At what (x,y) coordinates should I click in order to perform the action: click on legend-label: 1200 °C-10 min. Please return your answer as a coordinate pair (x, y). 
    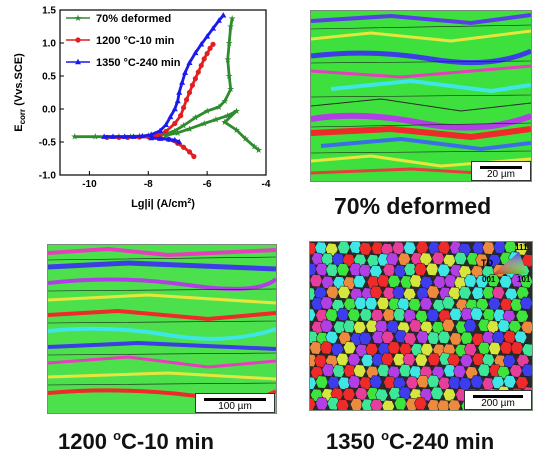
    Looking at the image, I should click on (135, 41).